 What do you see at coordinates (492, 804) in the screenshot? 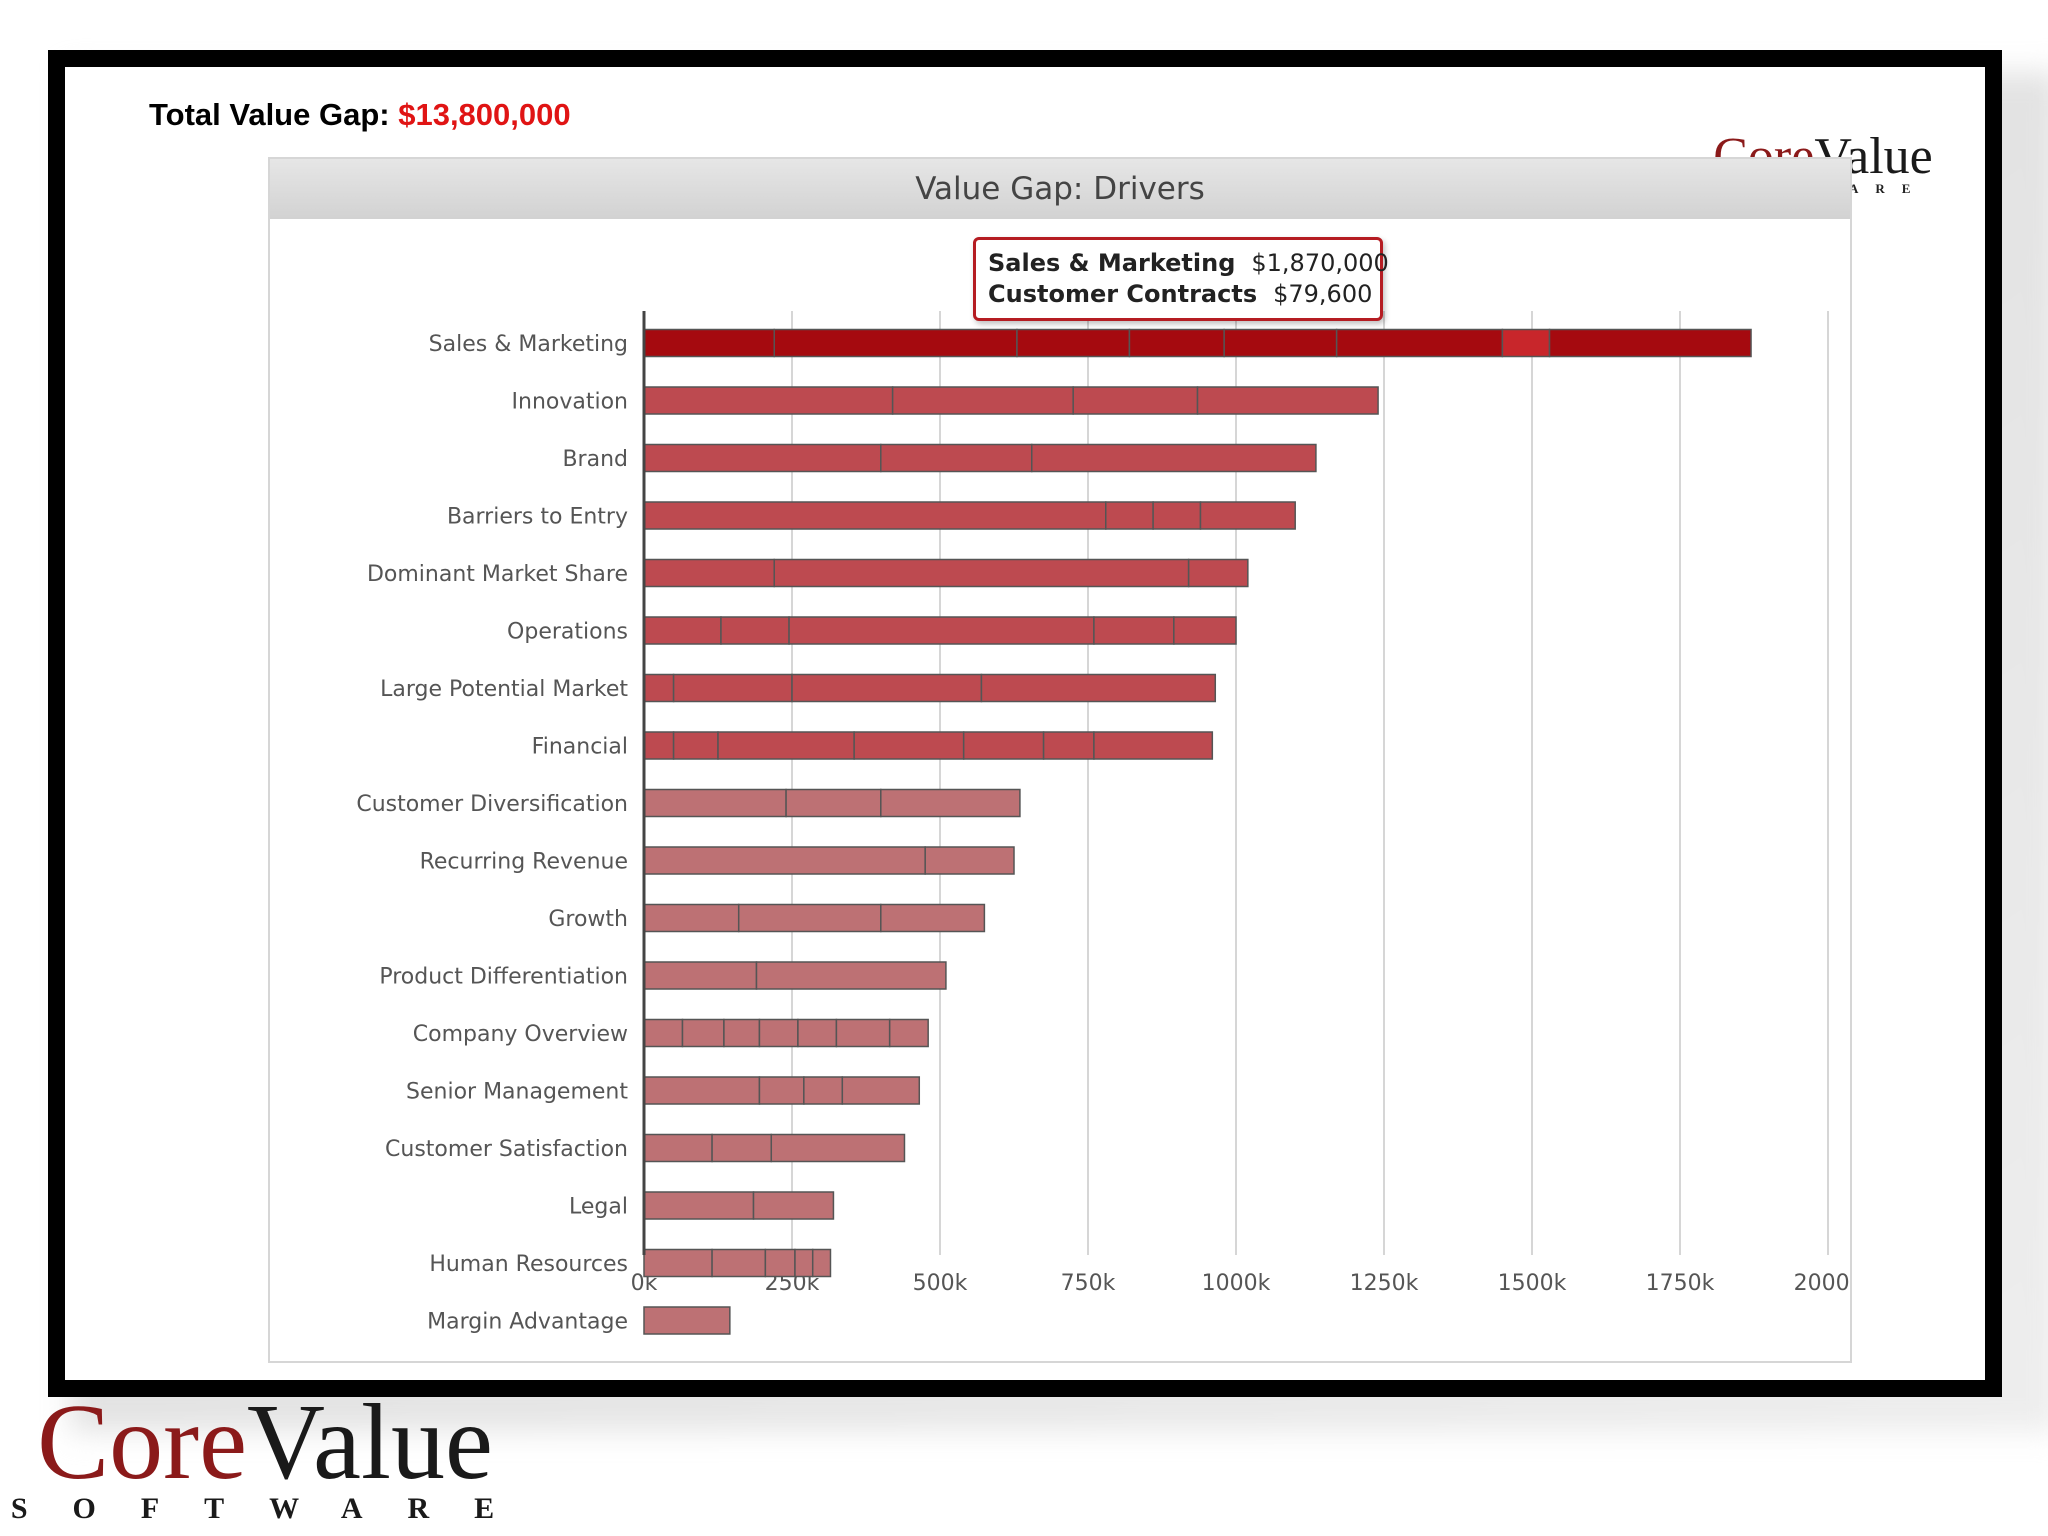
I see `category-label: Customer Diversification` at bounding box center [492, 804].